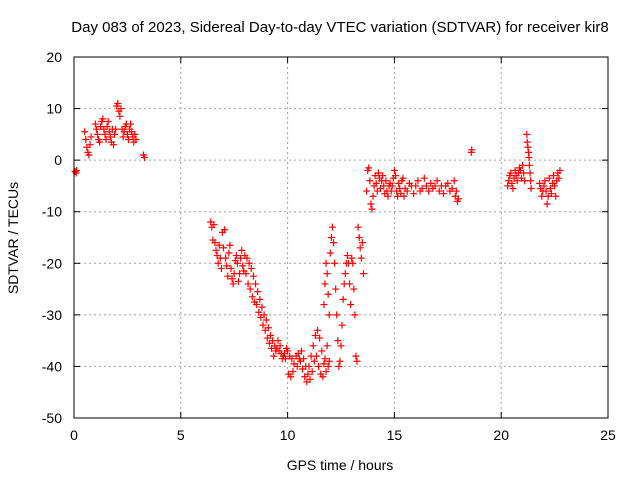 This screenshot has width=640, height=480. What do you see at coordinates (395, 435) in the screenshot?
I see `x-tick-label: 15` at bounding box center [395, 435].